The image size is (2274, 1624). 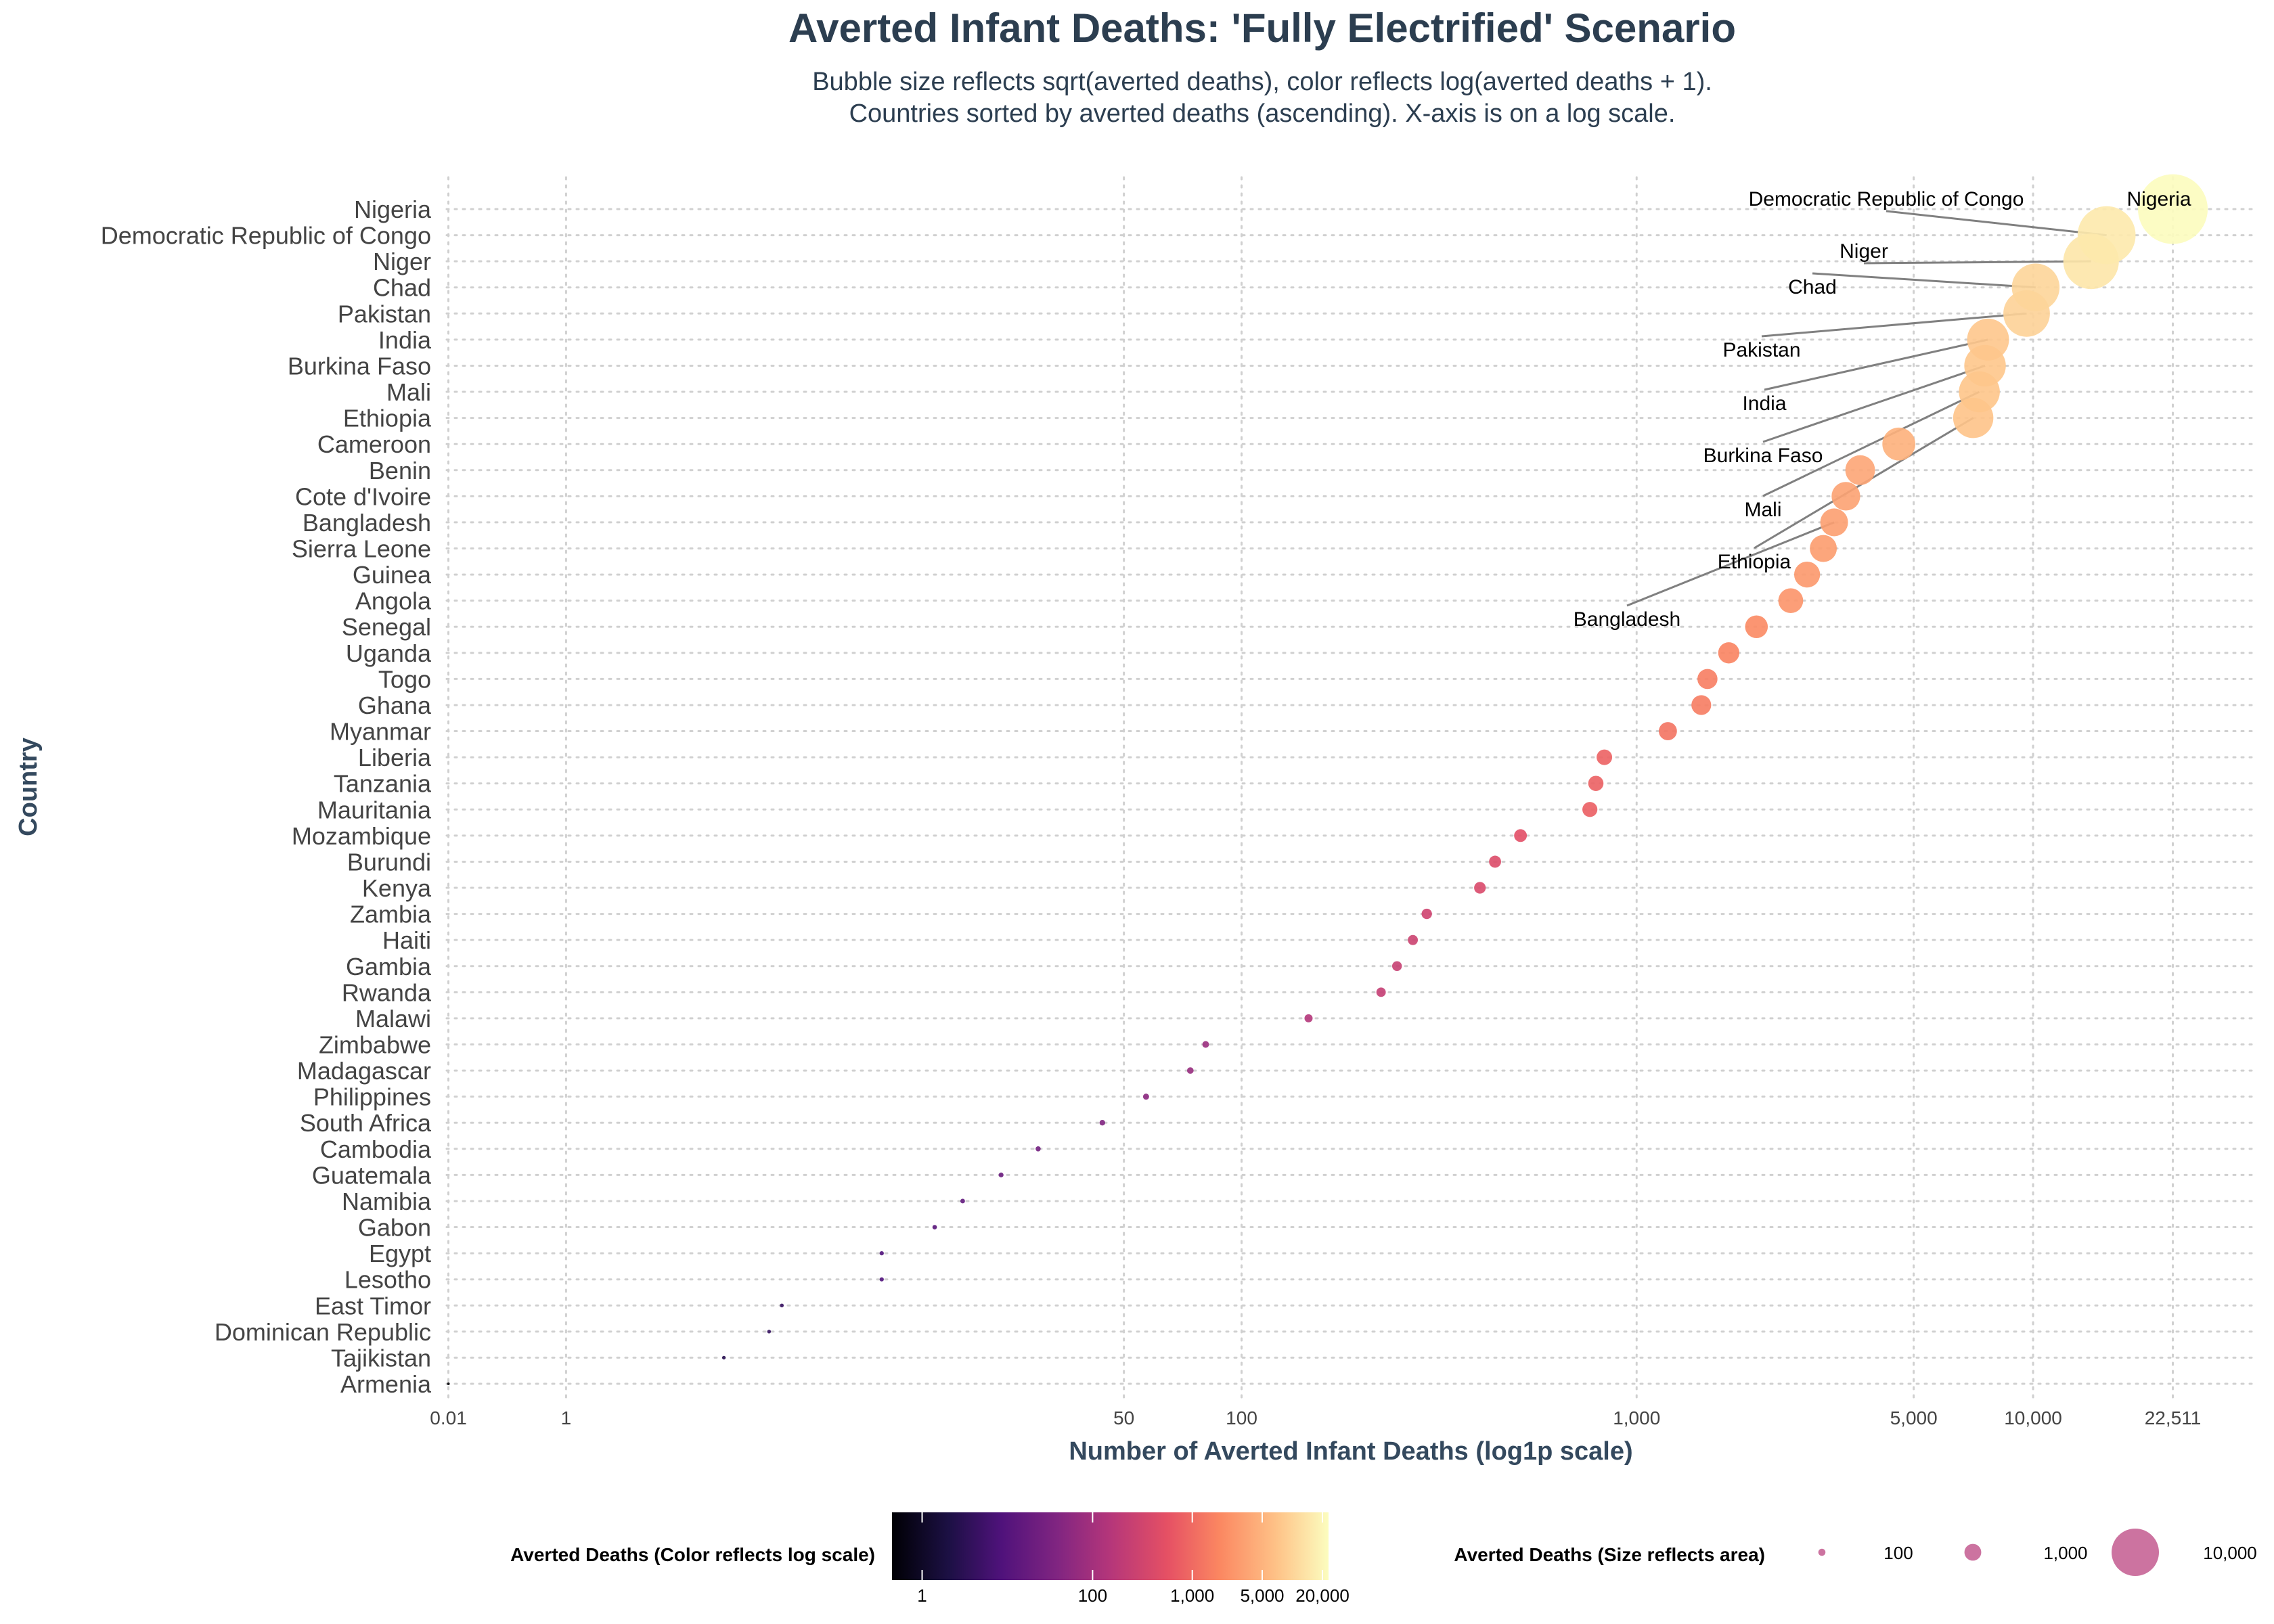 I want to click on annotation-label: Burkina Faso, so click(x=1763, y=456).